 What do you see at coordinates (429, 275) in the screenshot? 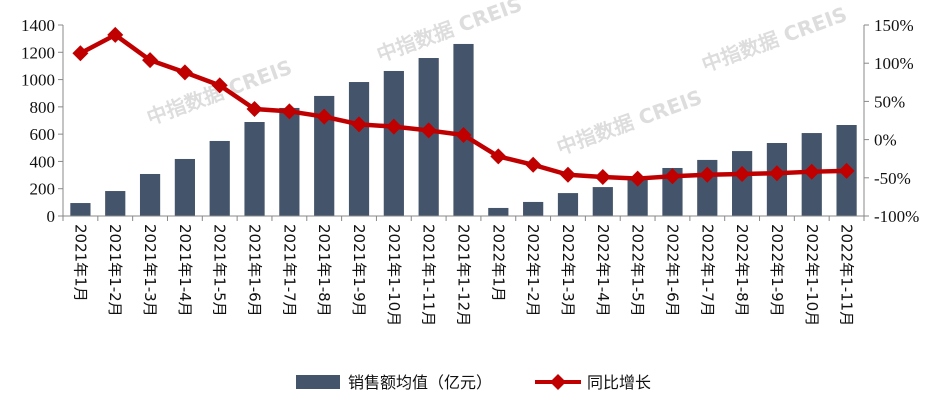
I see `category-label: 2021年1-11月` at bounding box center [429, 275].